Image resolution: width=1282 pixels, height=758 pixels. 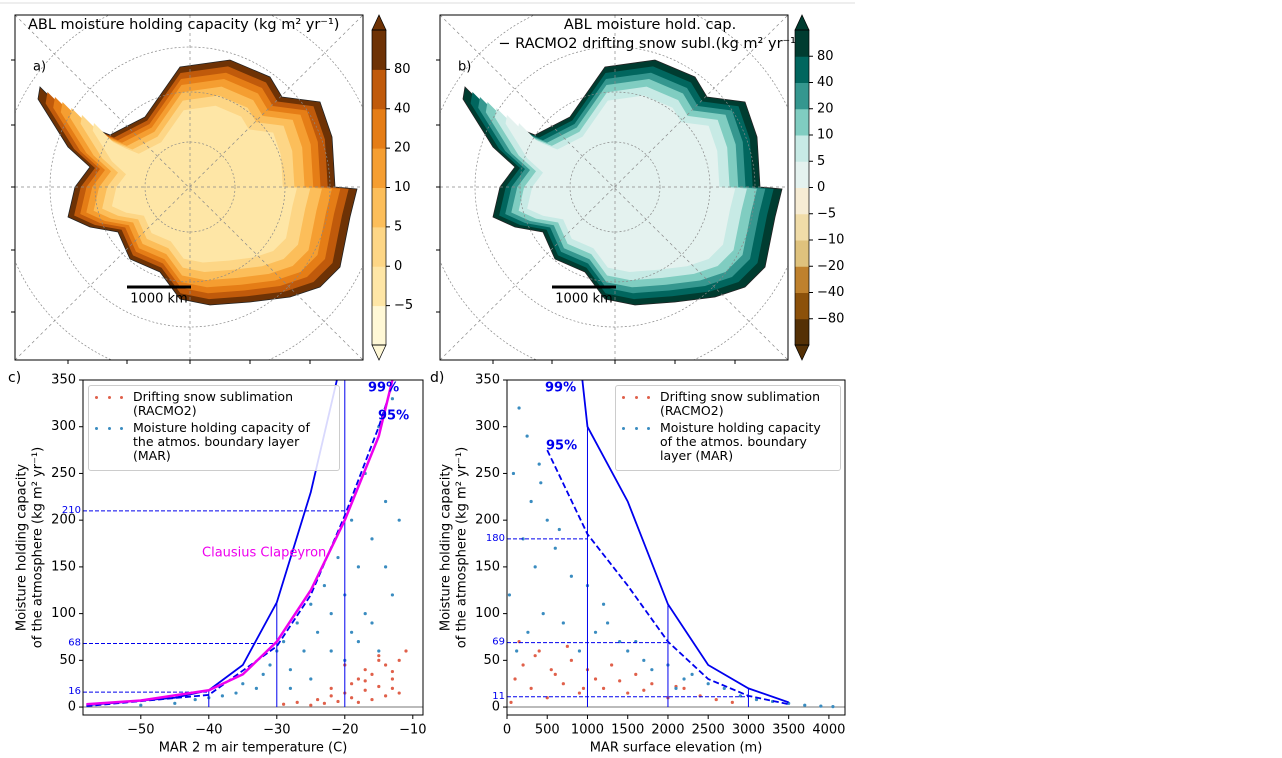 I want to click on colorbar-tick-label: 0, so click(x=398, y=266).